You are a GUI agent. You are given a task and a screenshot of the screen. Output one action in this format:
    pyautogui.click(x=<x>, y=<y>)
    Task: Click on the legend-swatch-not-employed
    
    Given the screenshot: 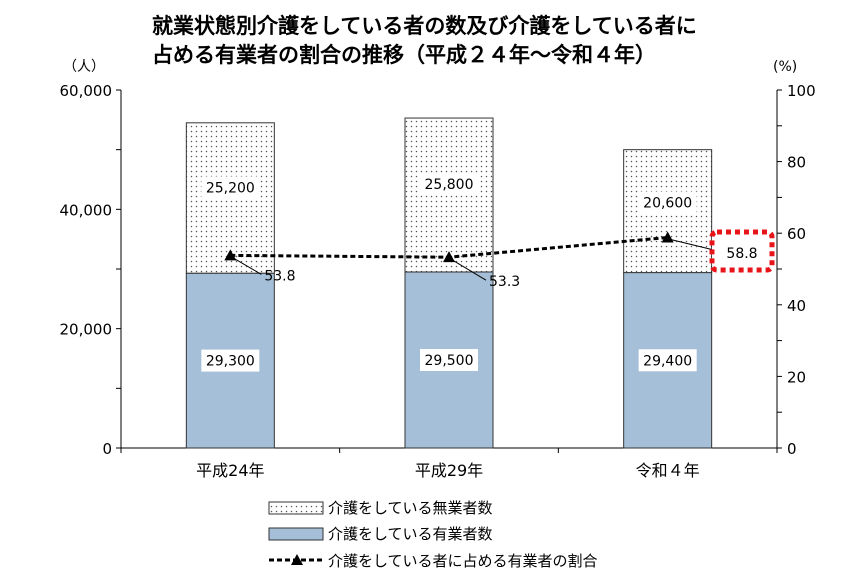 What is the action you would take?
    pyautogui.click(x=296, y=508)
    